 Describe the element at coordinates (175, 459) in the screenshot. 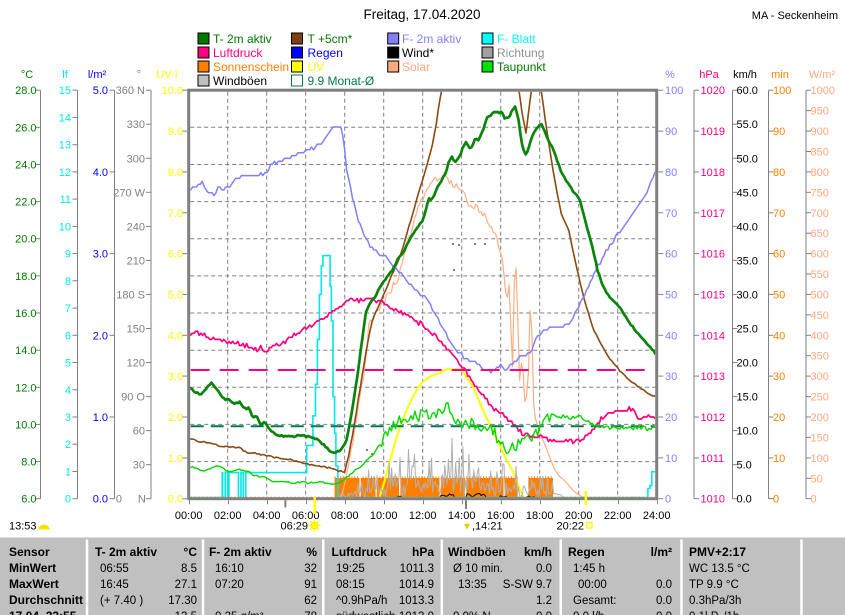

I see `svg-text: 1.0` at that location.